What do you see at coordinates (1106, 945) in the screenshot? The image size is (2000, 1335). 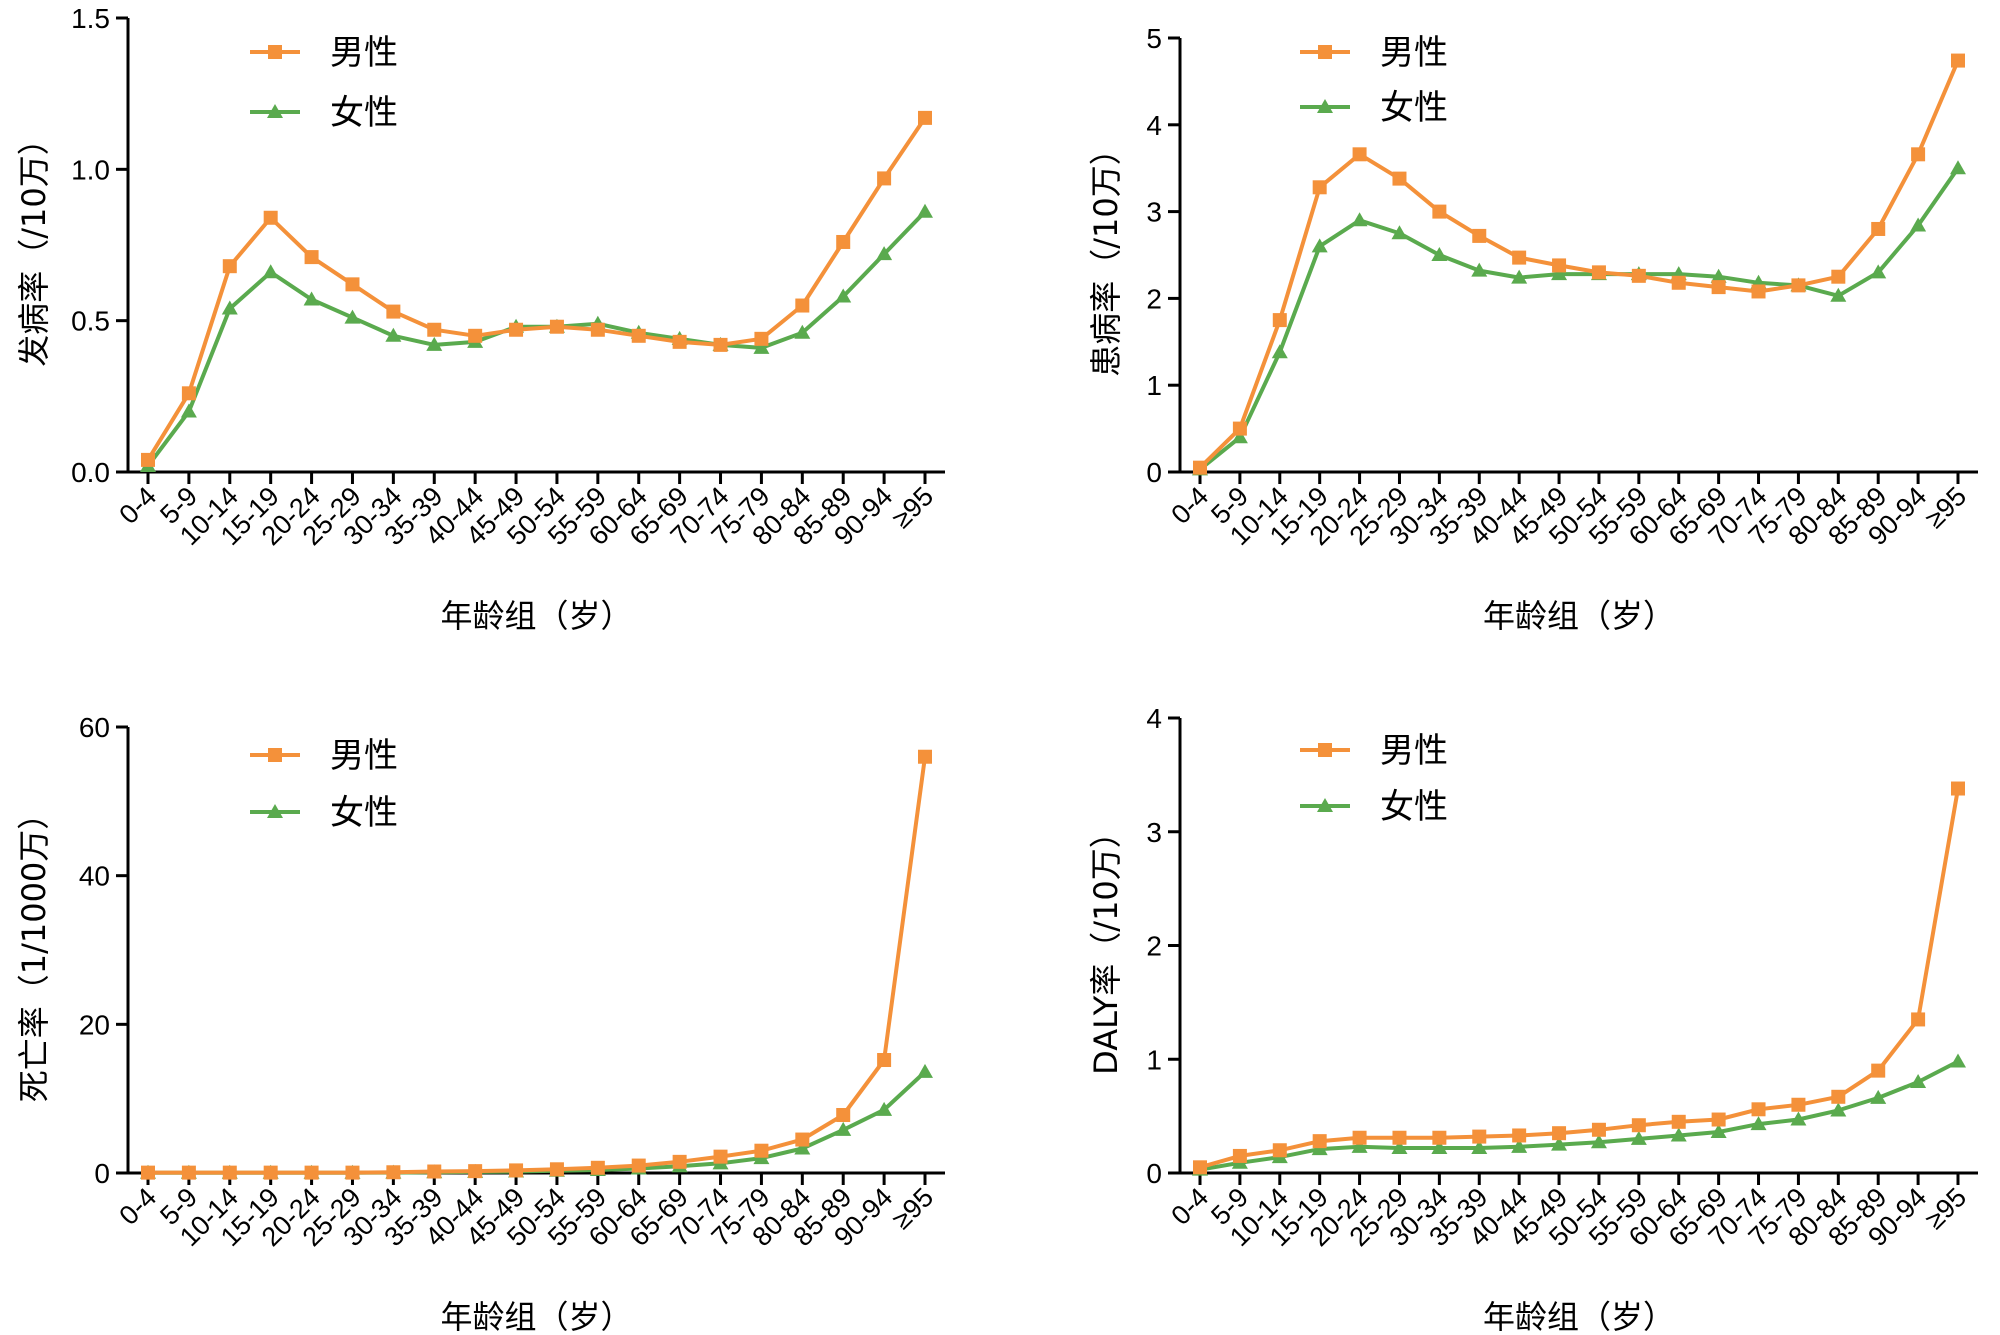 I see `y-axis-title: DALY率（/10万）` at bounding box center [1106, 945].